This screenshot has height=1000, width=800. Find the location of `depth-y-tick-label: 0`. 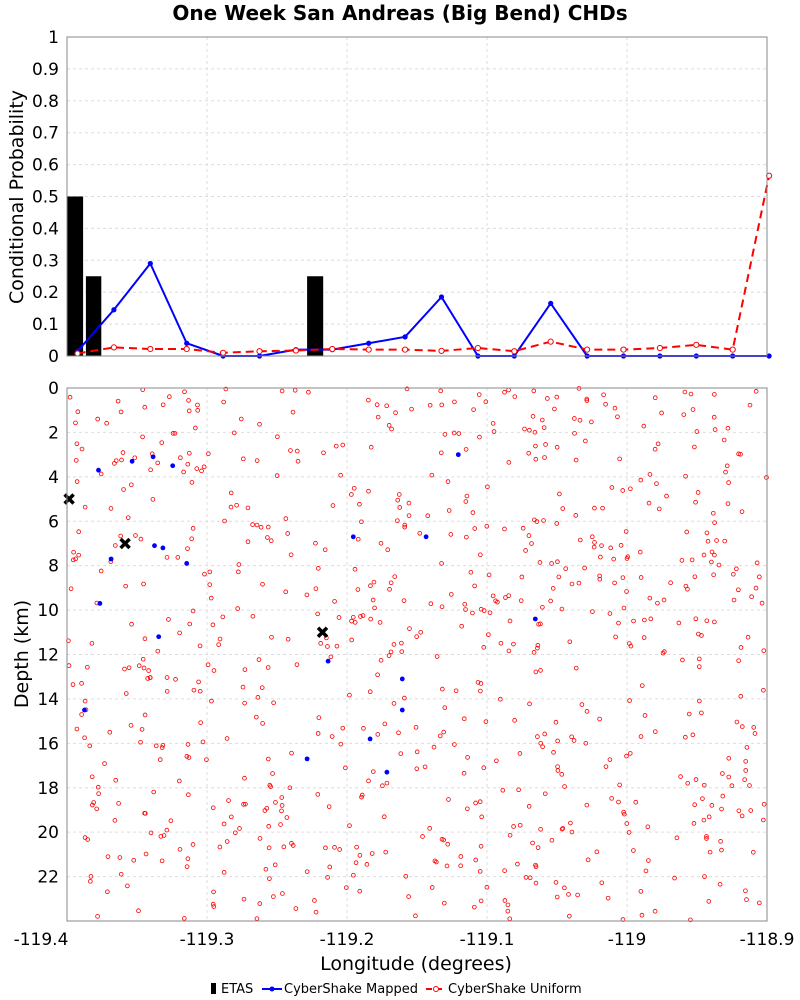

depth-y-tick-label: 0 is located at coordinates (53, 389).